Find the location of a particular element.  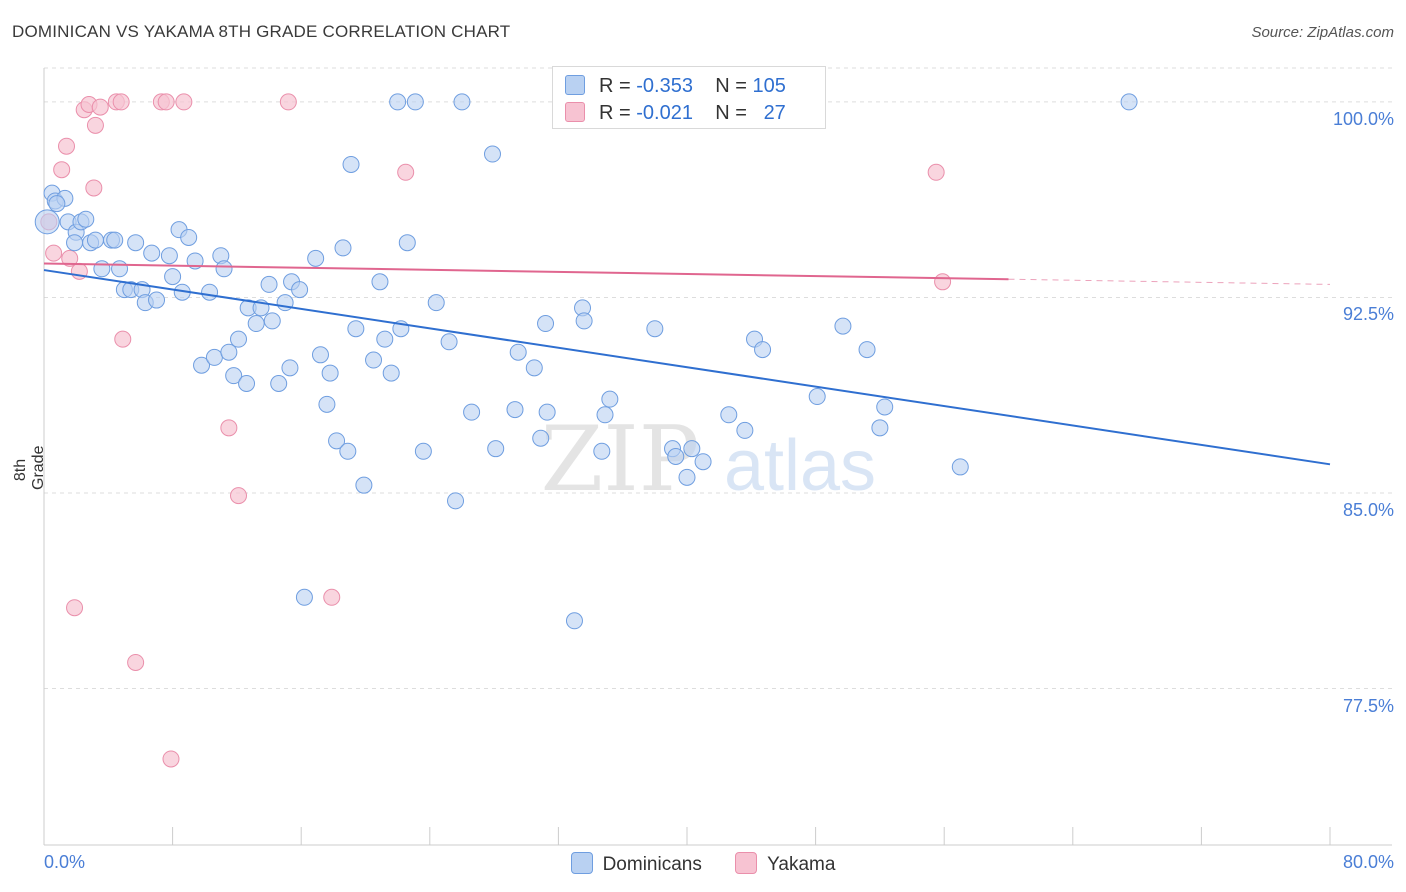

yakama-trend-extension is located at coordinates (1169, 281).